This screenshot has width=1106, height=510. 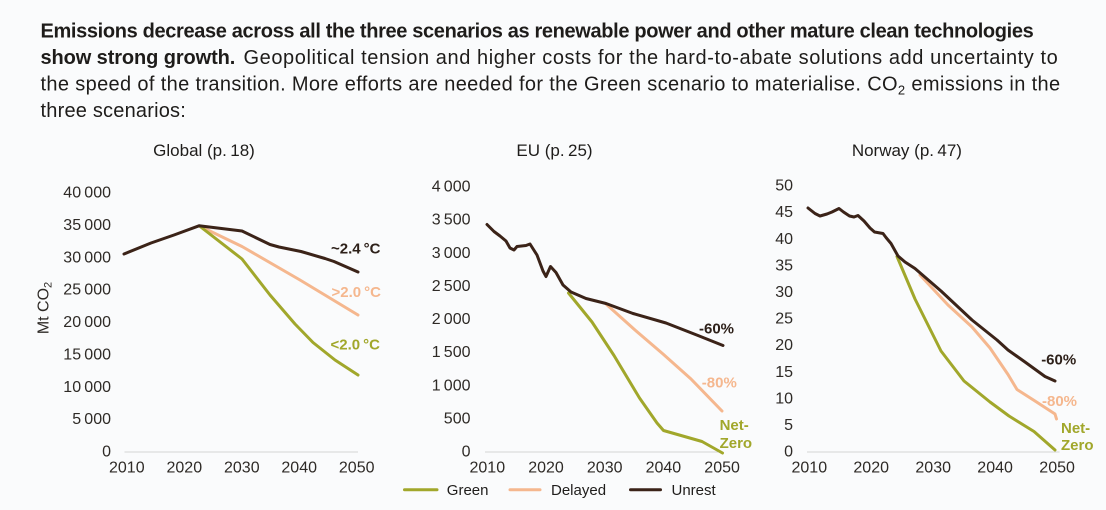 I want to click on svg-text: Delayed, so click(x=578, y=490).